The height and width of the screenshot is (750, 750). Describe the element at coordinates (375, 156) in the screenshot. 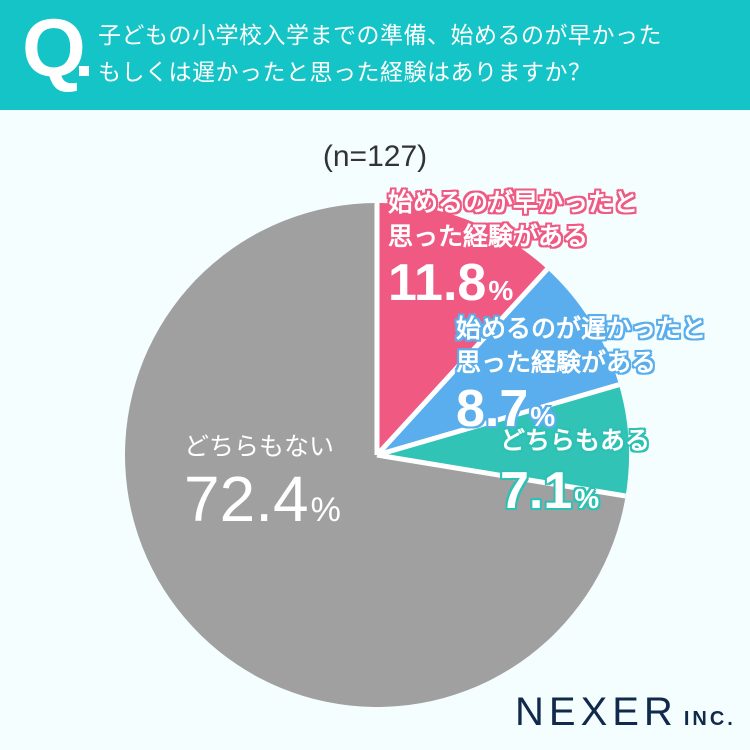

I see `sample-size-label: (n=127)` at that location.